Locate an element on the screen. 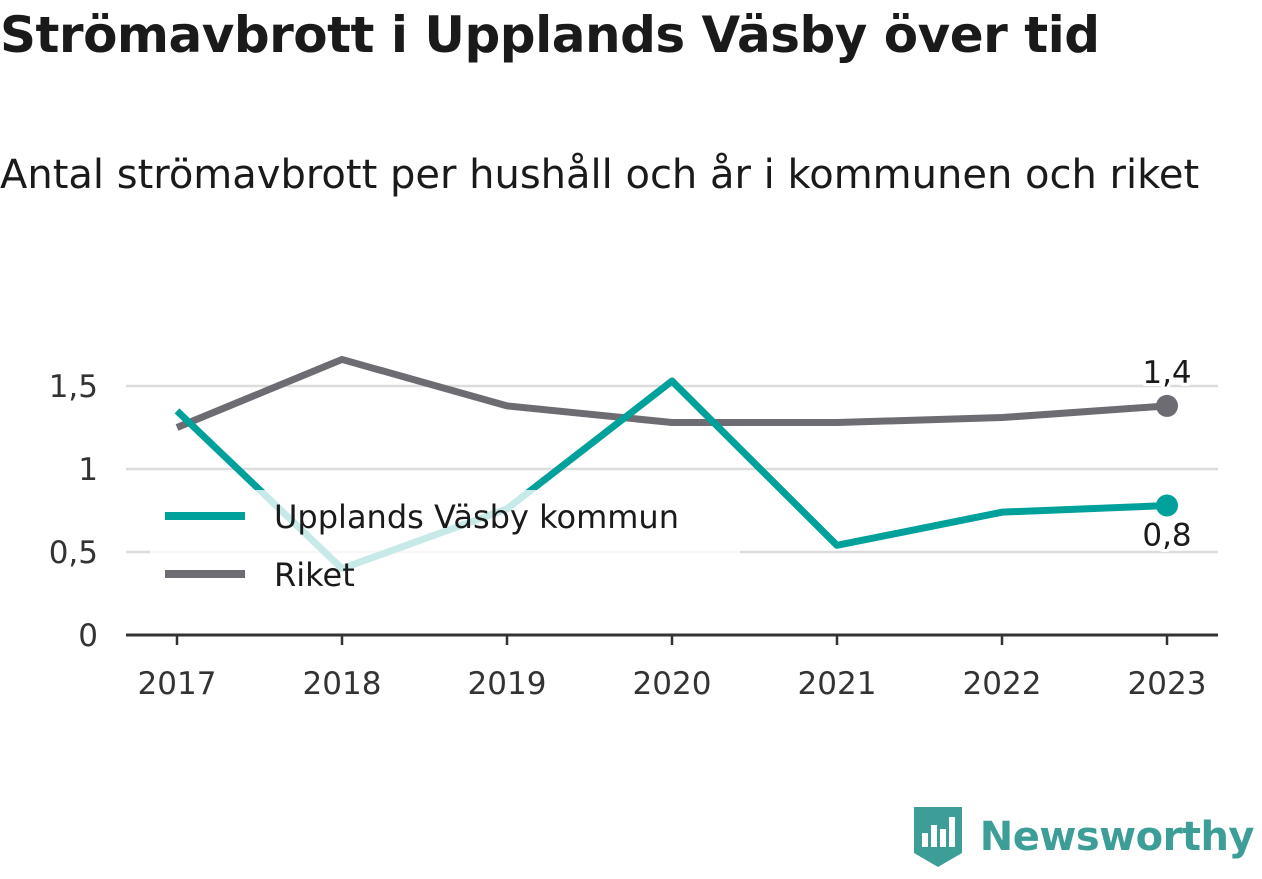 This screenshot has height=879, width=1262. series-line-riket is located at coordinates (671, 393).